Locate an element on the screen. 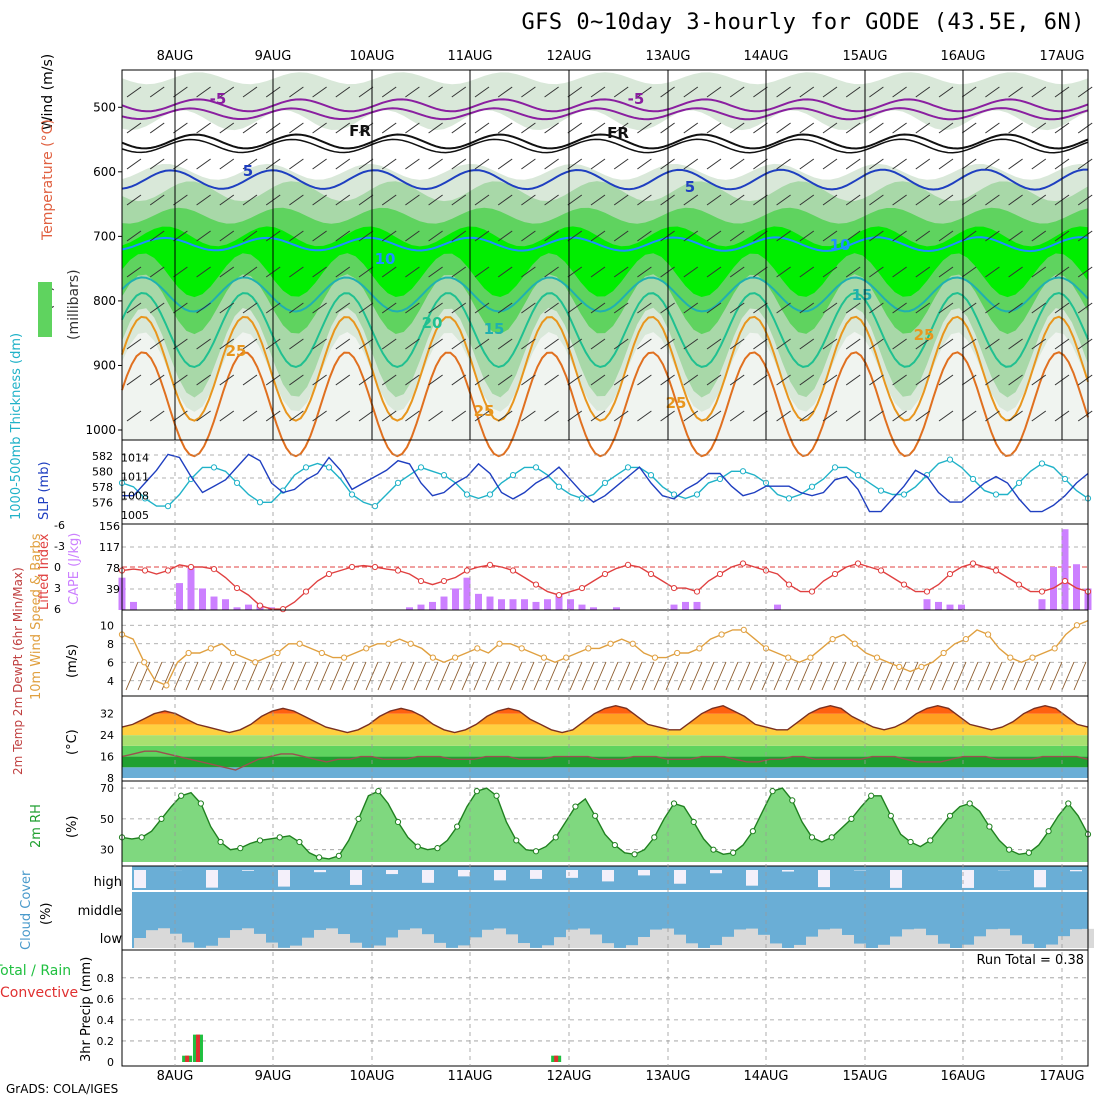  temp2m-tick: 32 is located at coordinates (107, 714).